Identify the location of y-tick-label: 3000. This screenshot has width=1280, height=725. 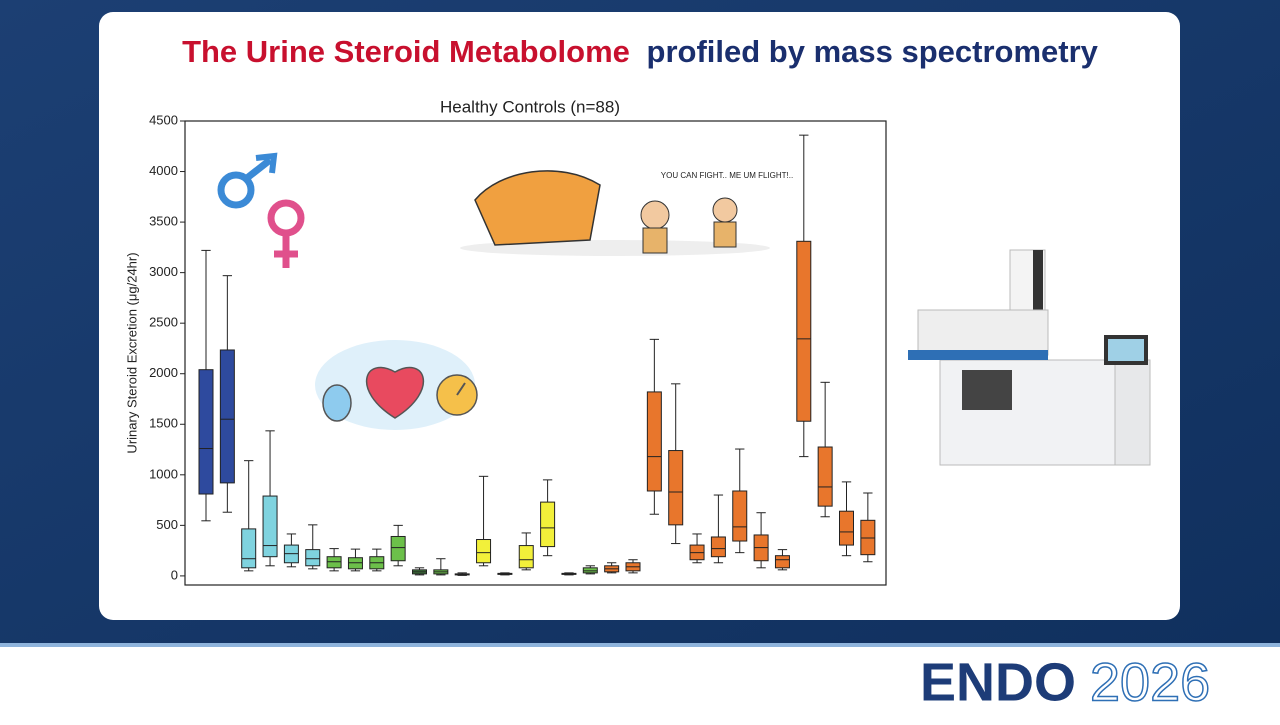
(163, 271).